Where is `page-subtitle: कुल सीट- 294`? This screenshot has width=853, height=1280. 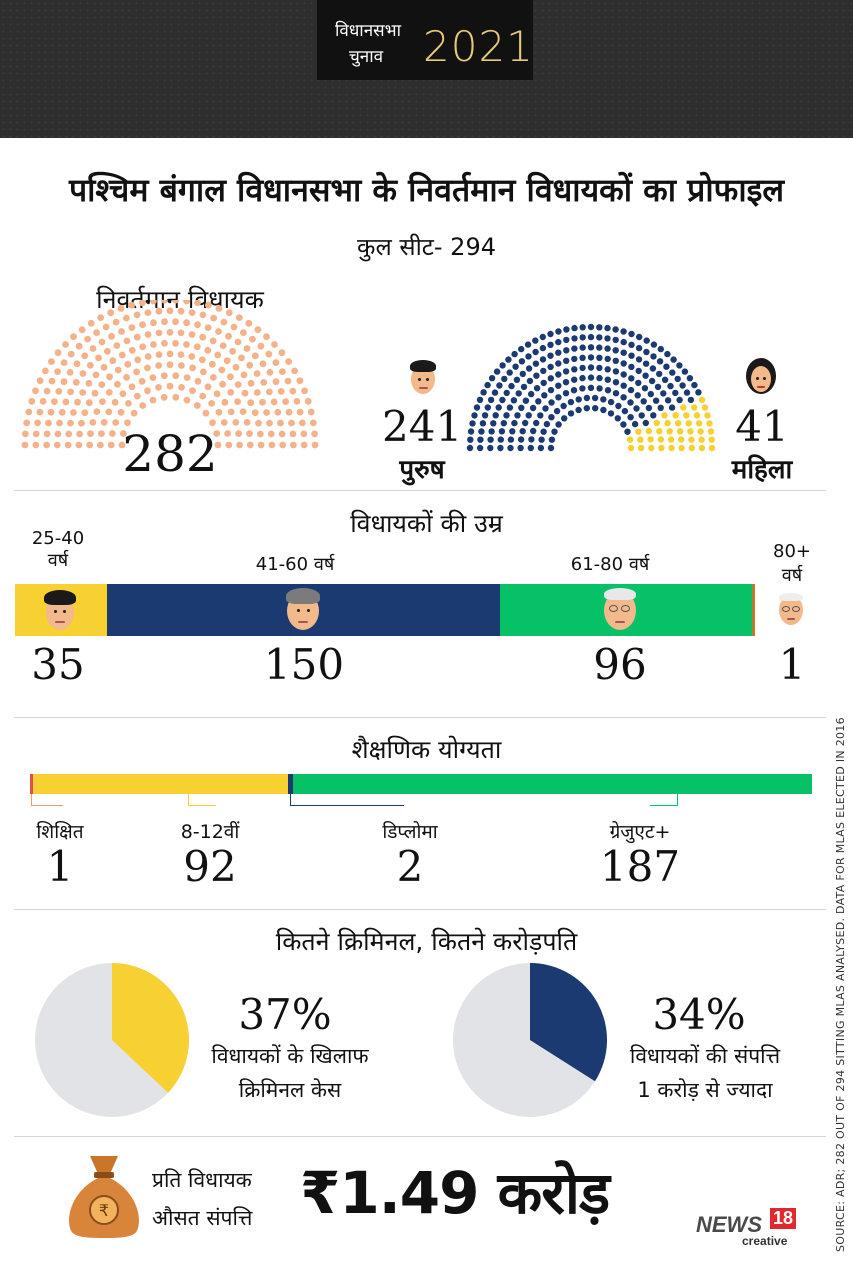 page-subtitle: कुल सीट- 294 is located at coordinates (426, 247).